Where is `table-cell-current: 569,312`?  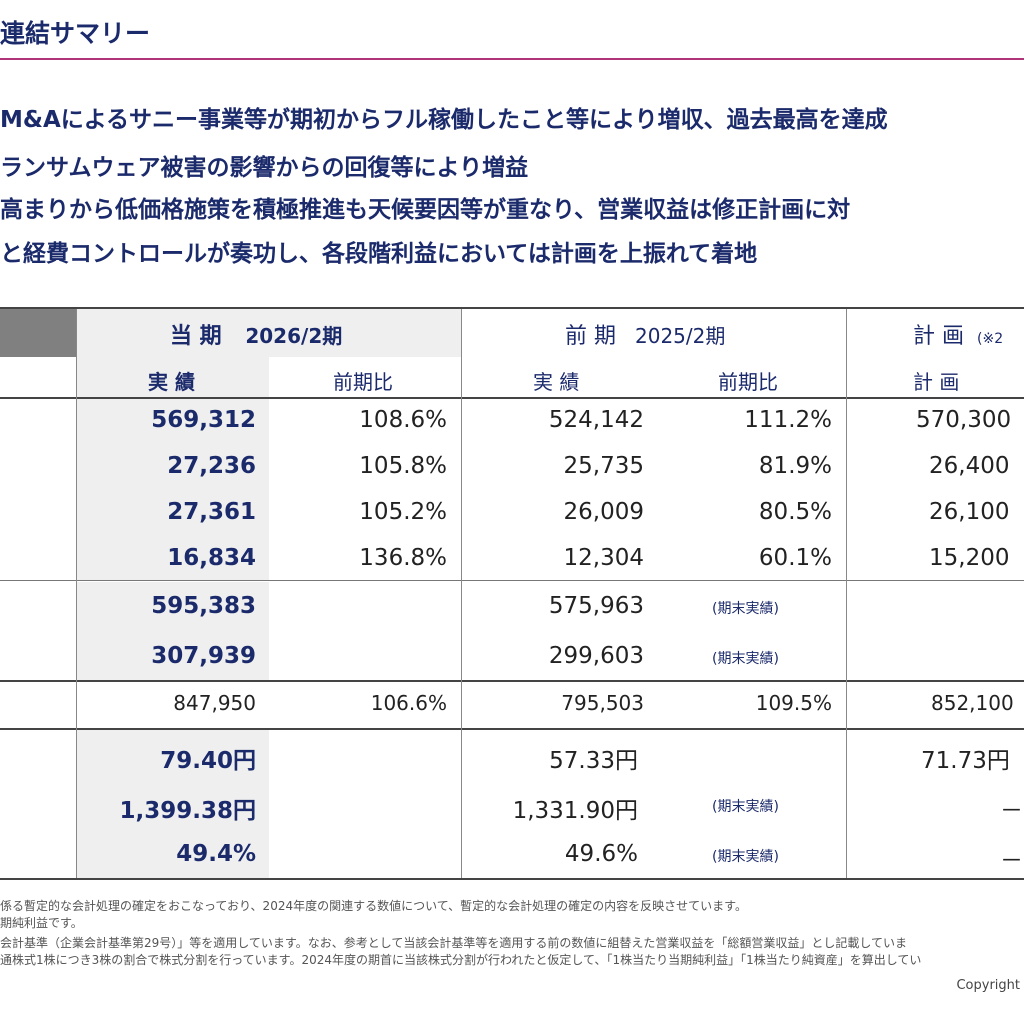 table-cell-current: 569,312 is located at coordinates (203, 420).